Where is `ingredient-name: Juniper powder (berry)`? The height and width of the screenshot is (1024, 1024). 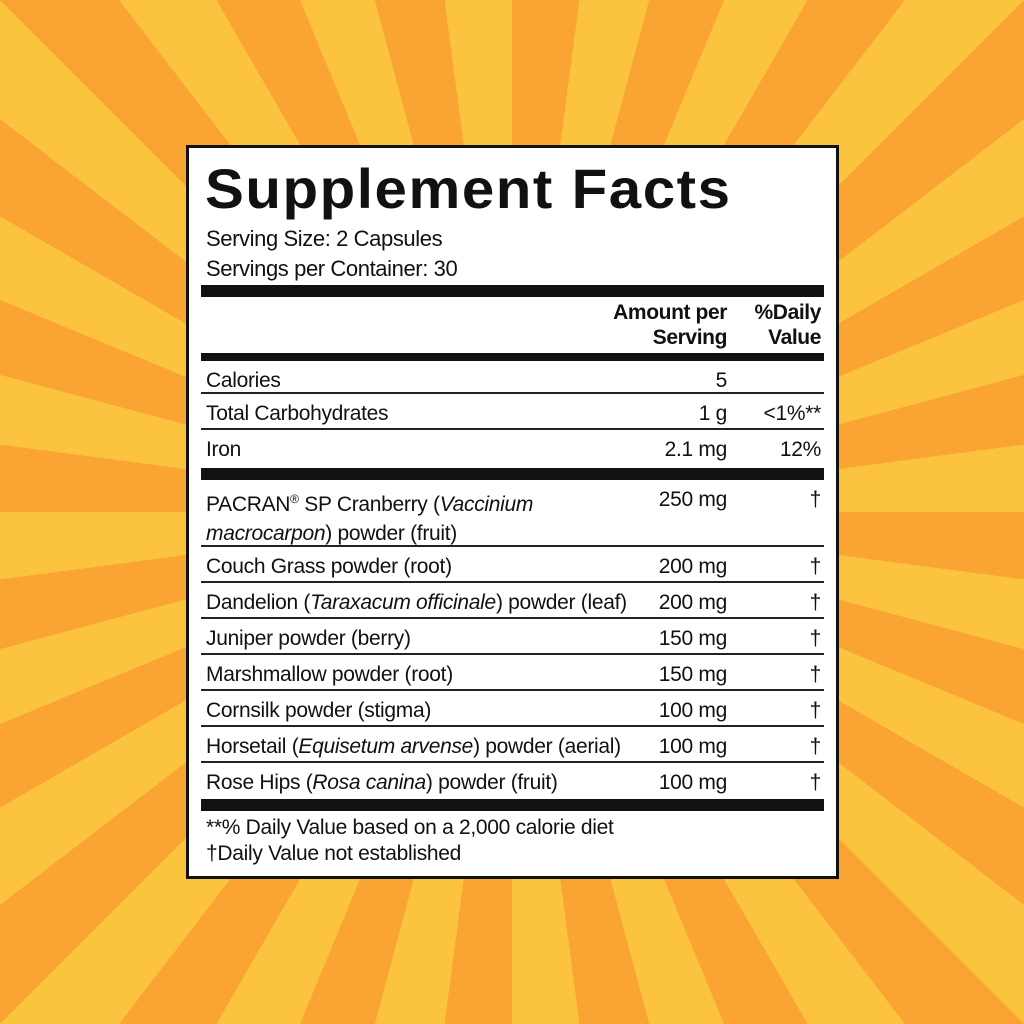
ingredient-name: Juniper powder (berry) is located at coordinates (428, 638).